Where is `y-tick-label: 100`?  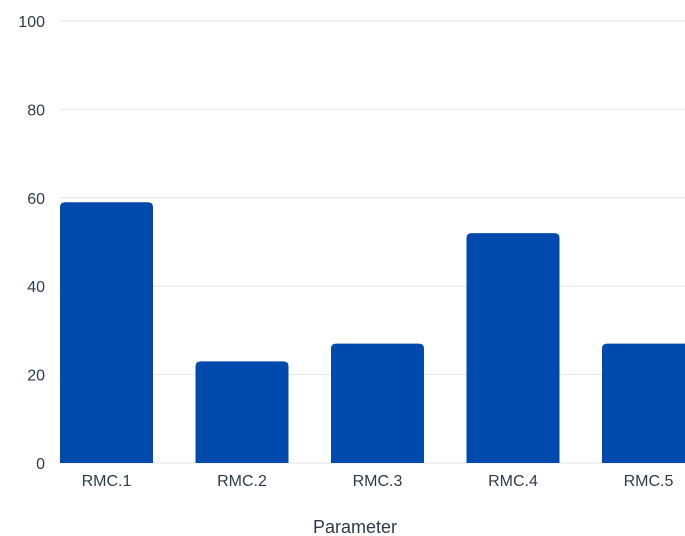 y-tick-label: 100 is located at coordinates (31, 22).